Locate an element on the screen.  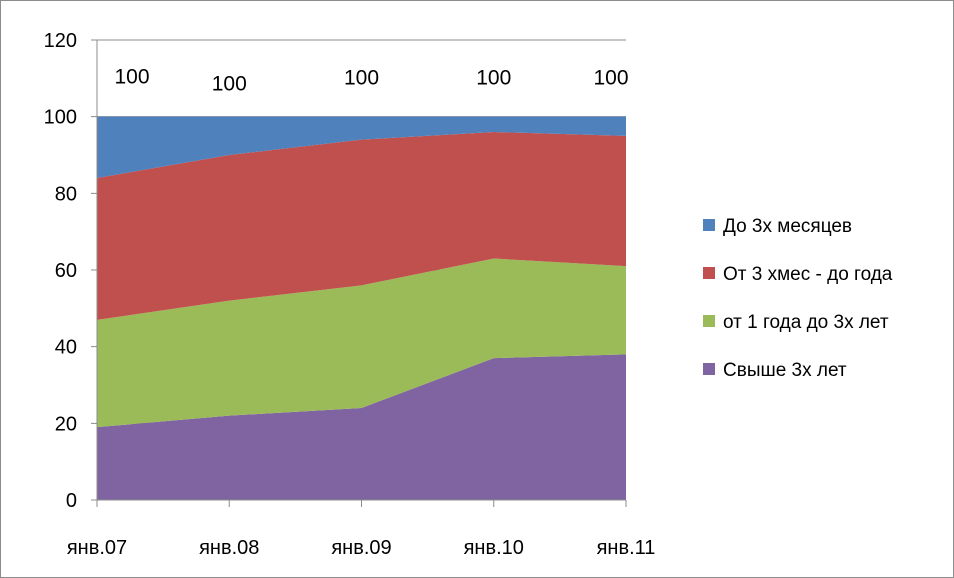
y-tick-label: 0 is located at coordinates (71, 501).